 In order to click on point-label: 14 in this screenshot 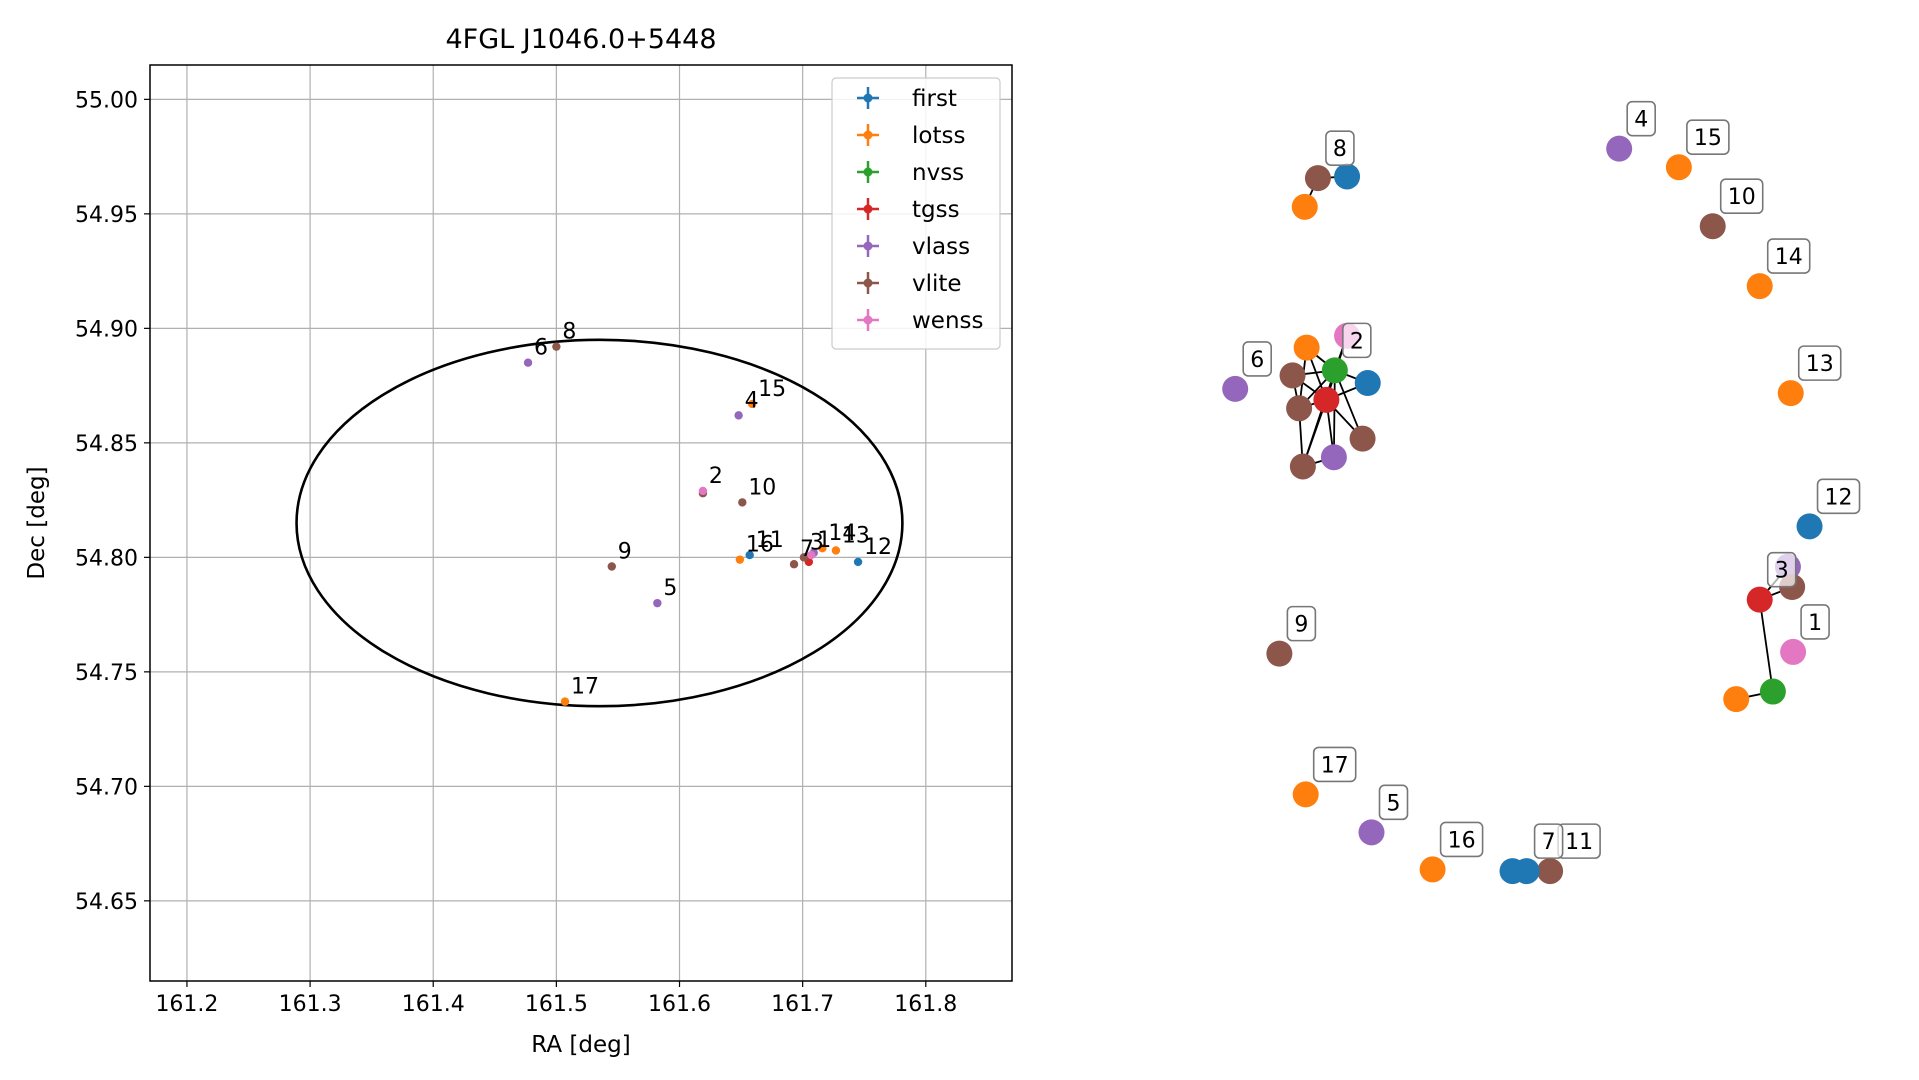, I will do `click(842, 533)`.